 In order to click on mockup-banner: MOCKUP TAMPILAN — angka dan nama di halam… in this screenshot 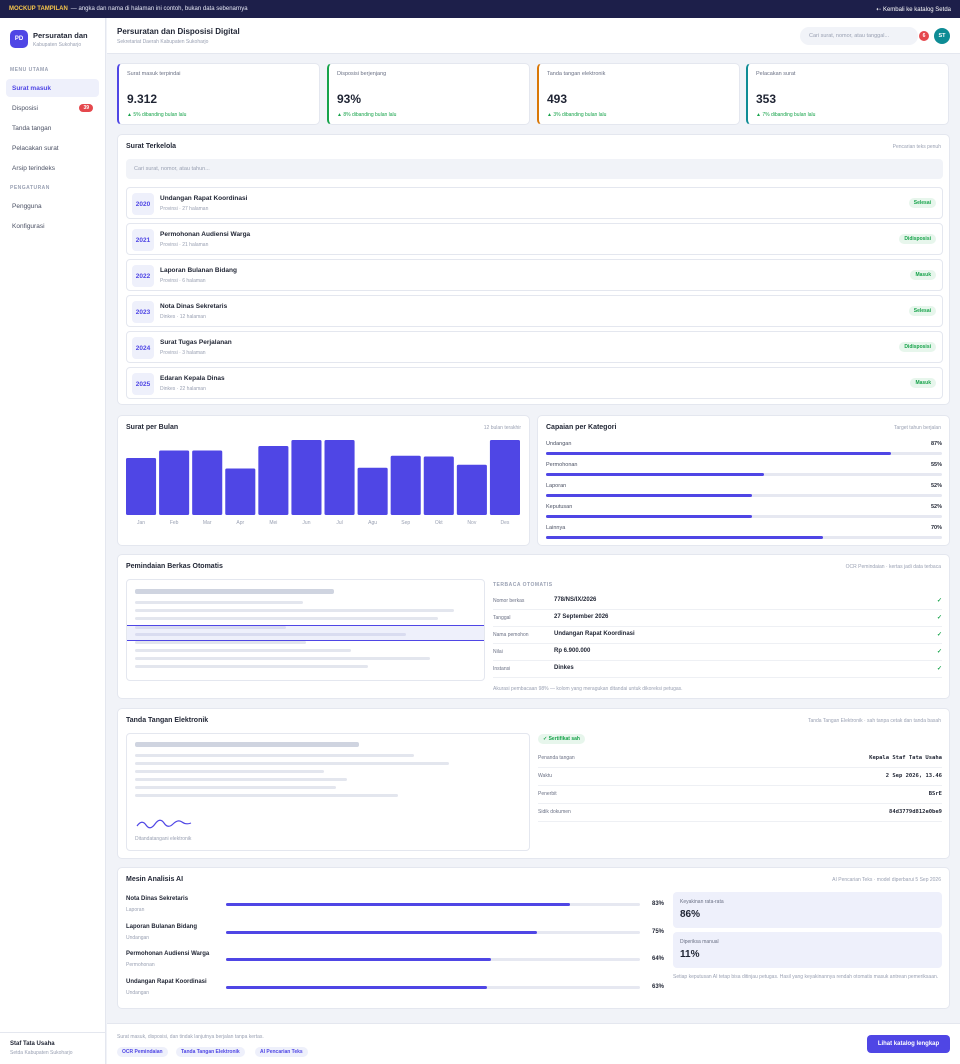, I will do `click(480, 9)`.